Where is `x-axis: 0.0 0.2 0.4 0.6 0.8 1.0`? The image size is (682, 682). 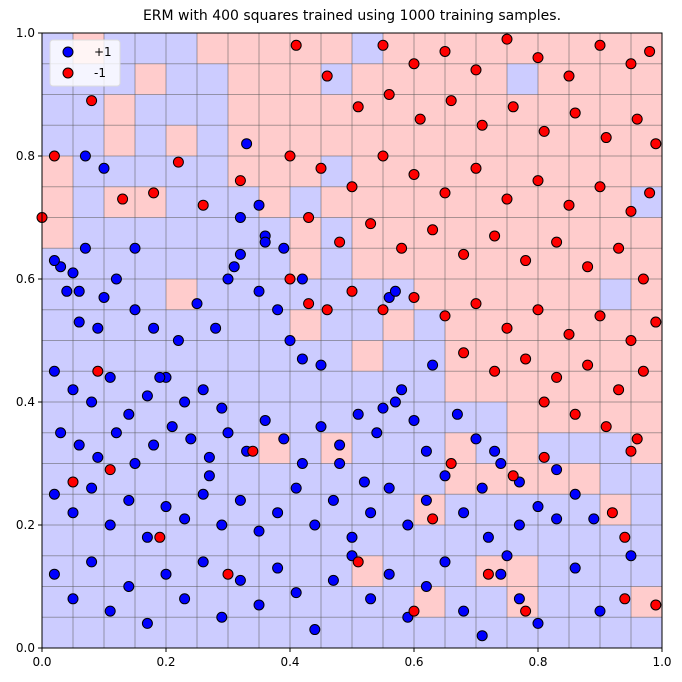 x-axis: 0.0 0.2 0.4 0.6 0.8 1.0 is located at coordinates (352, 658).